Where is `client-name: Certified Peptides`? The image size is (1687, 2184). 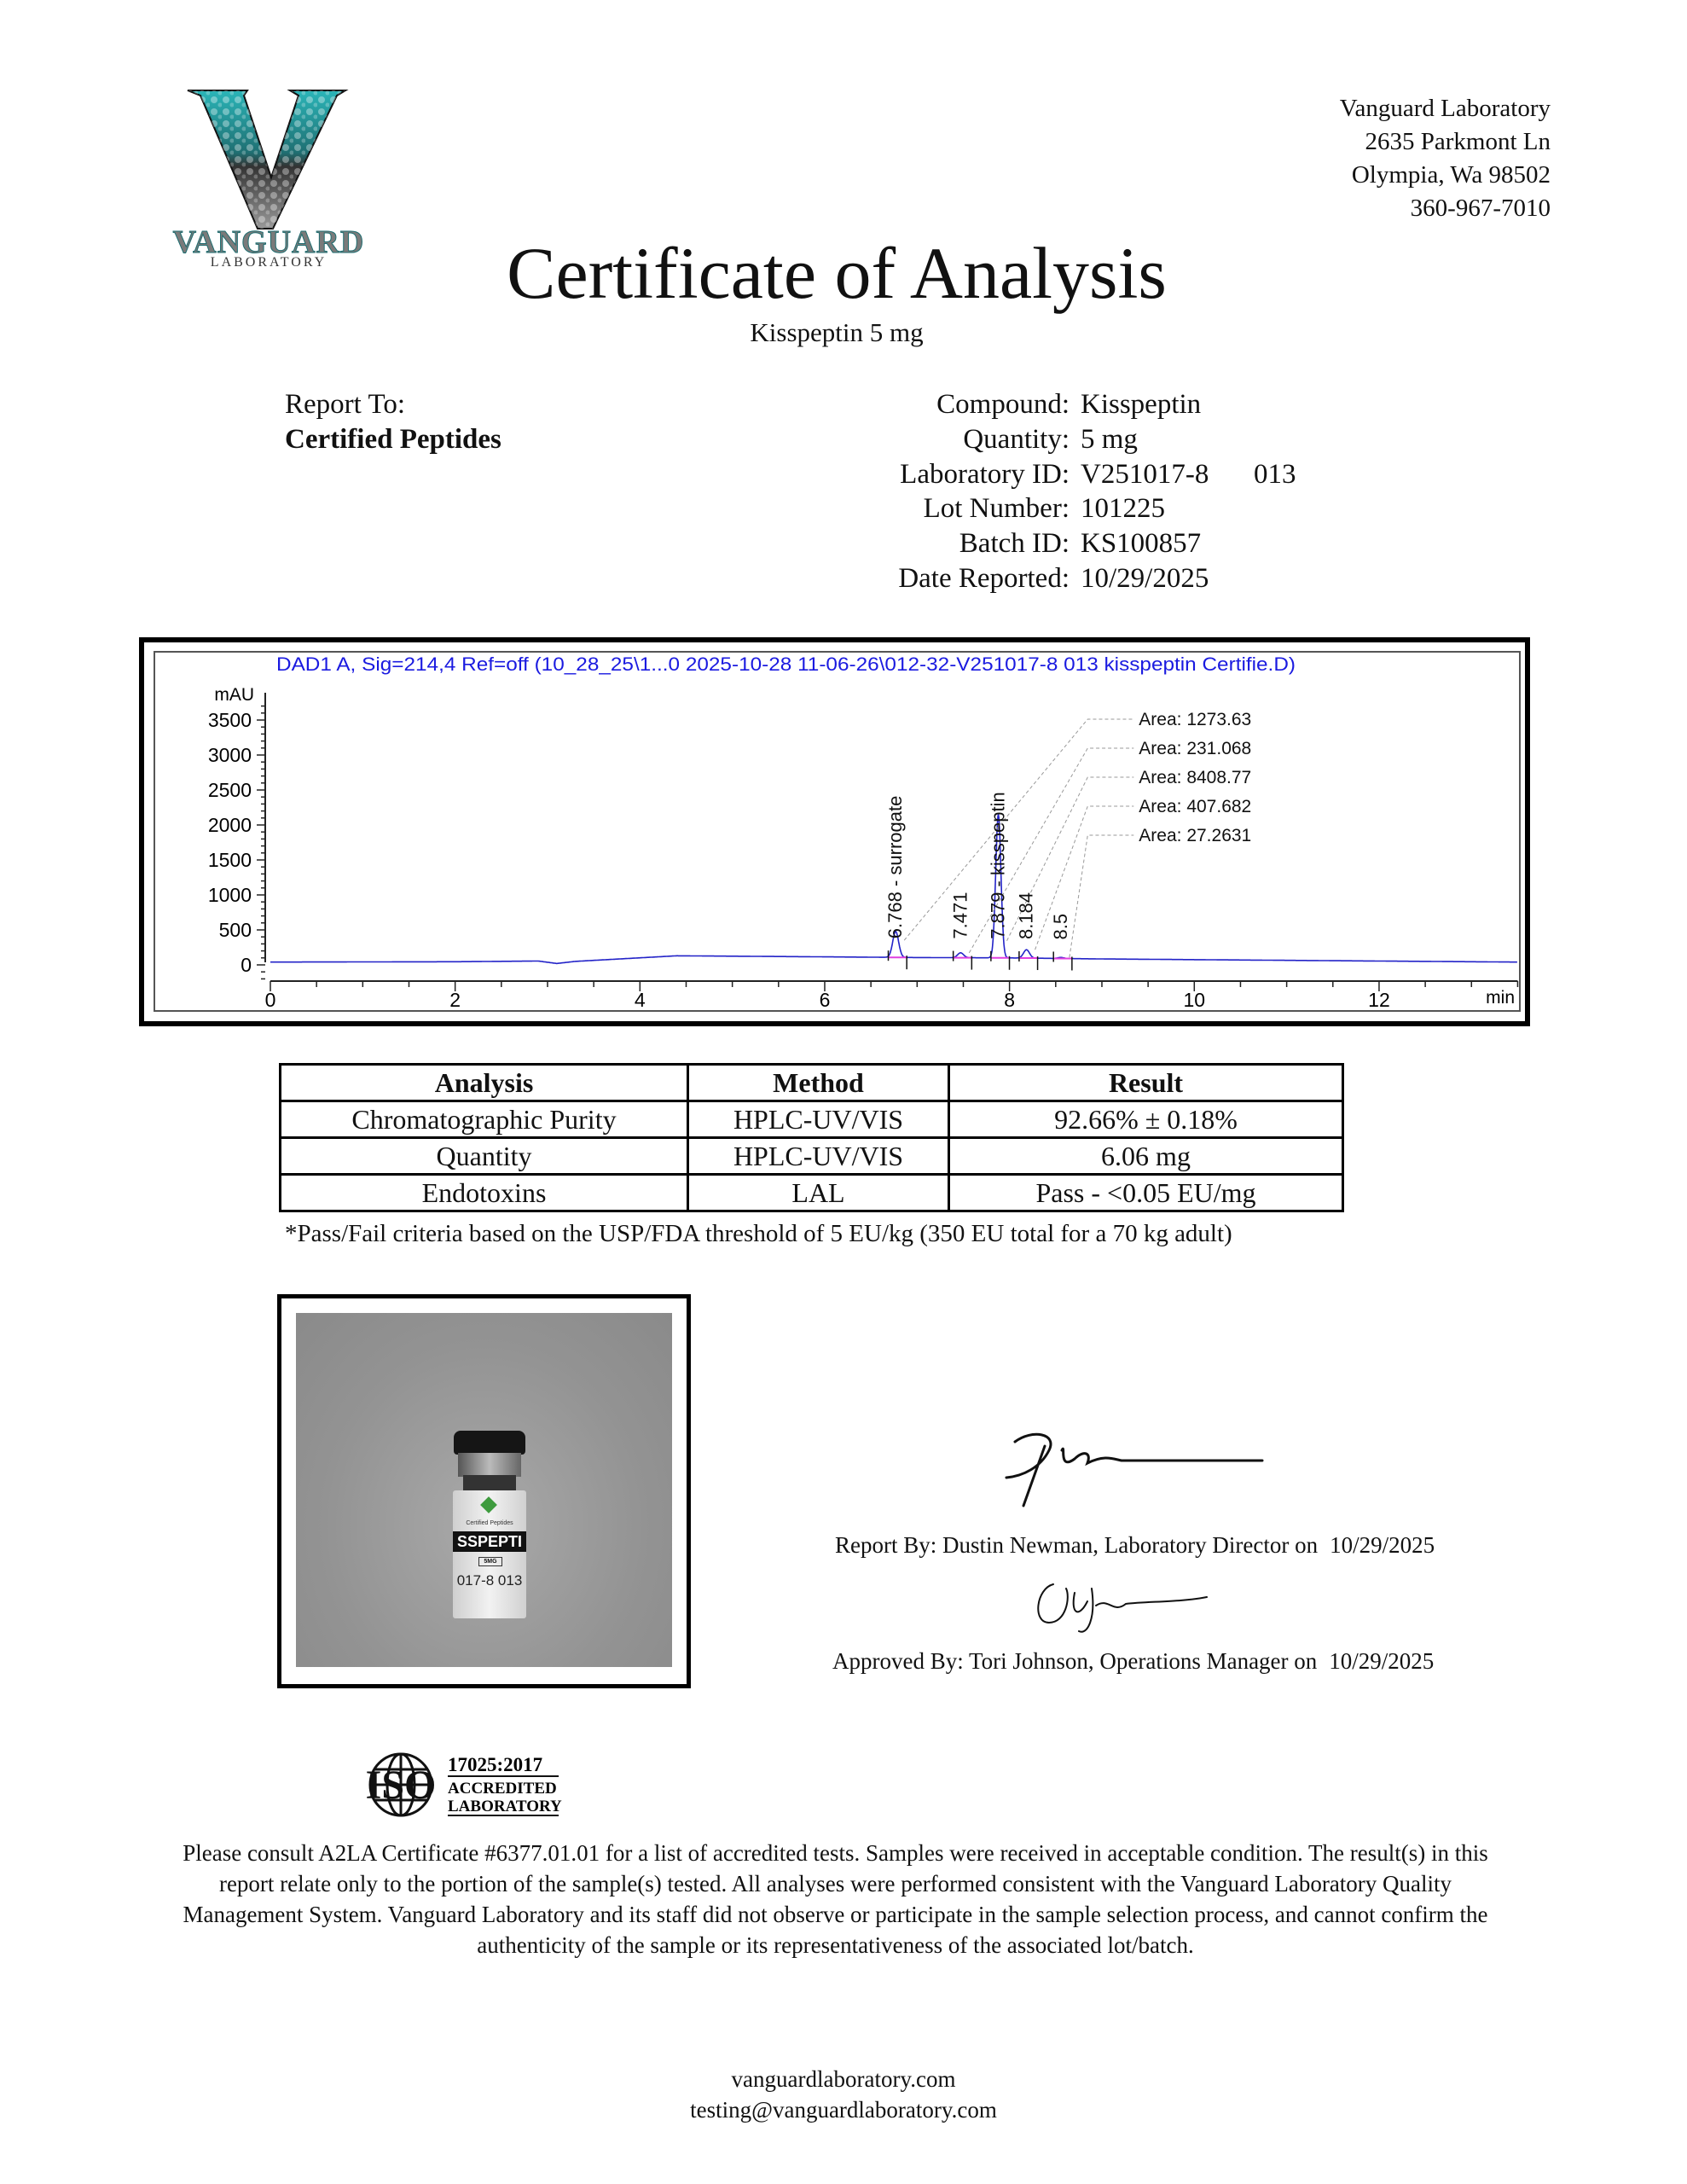 client-name: Certified Peptides is located at coordinates (393, 439).